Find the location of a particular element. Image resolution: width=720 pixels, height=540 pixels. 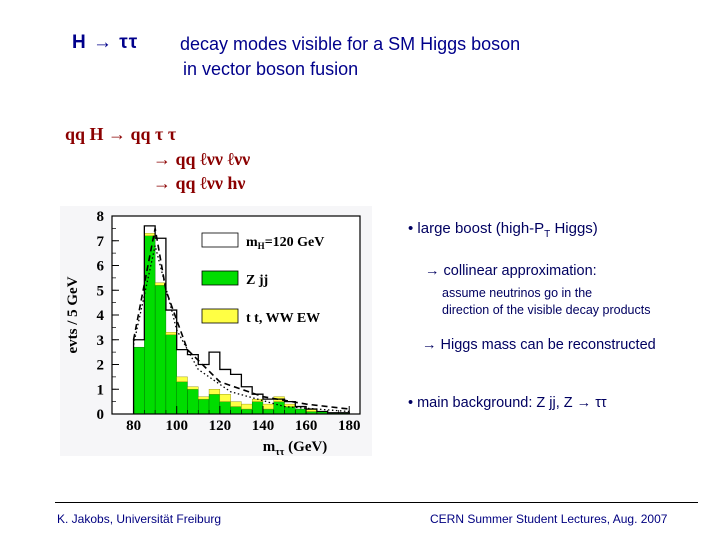

process-title: H → ττ is located at coordinates (105, 42).